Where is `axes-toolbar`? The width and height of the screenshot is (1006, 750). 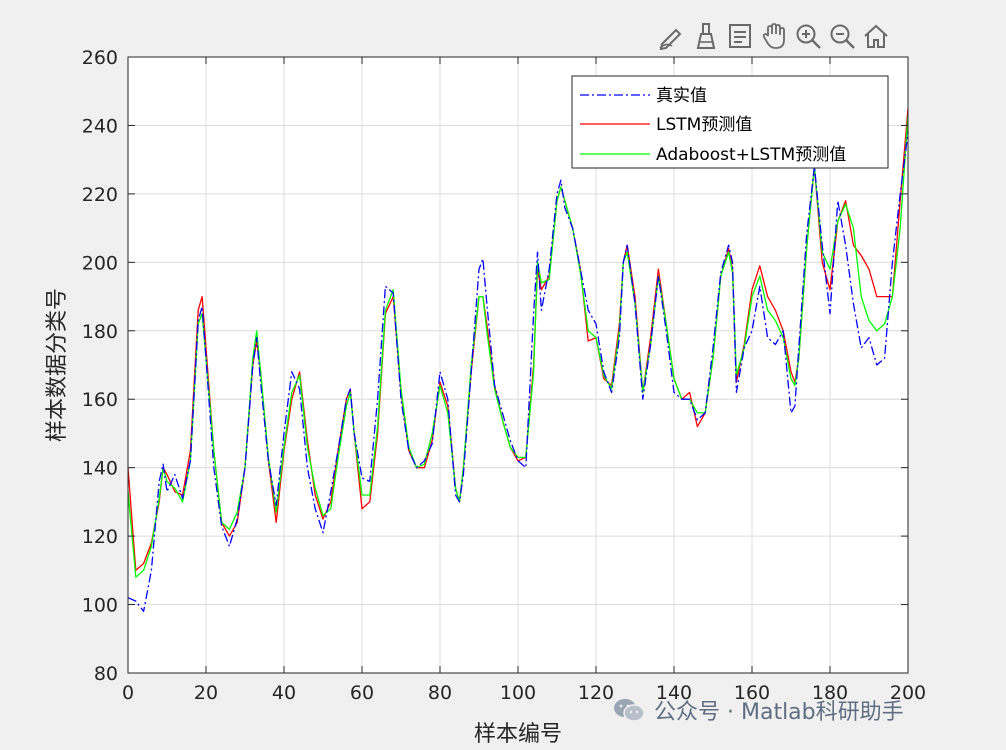
axes-toolbar is located at coordinates (774, 36).